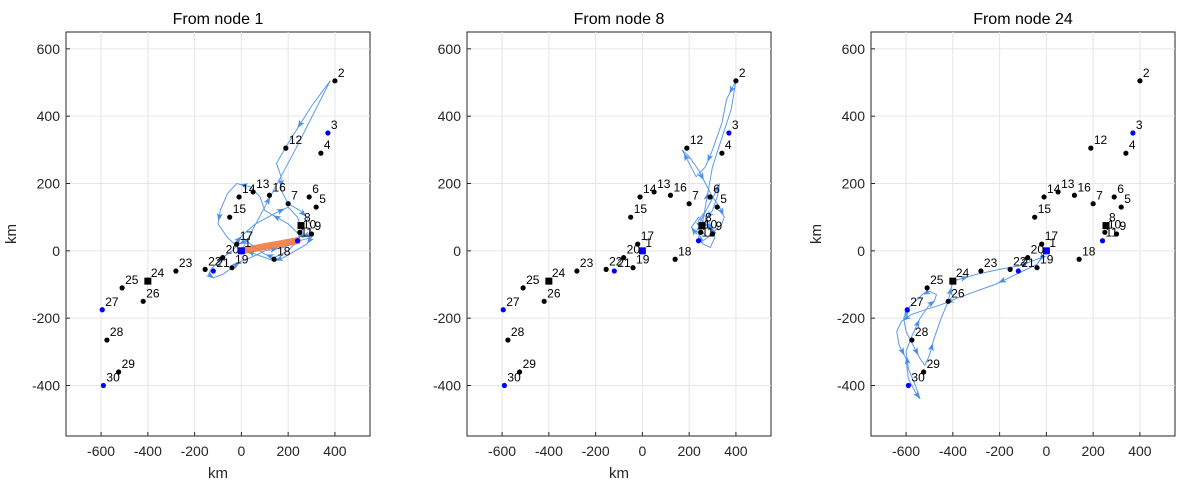  I want to click on node-label-15: 15, so click(1045, 209).